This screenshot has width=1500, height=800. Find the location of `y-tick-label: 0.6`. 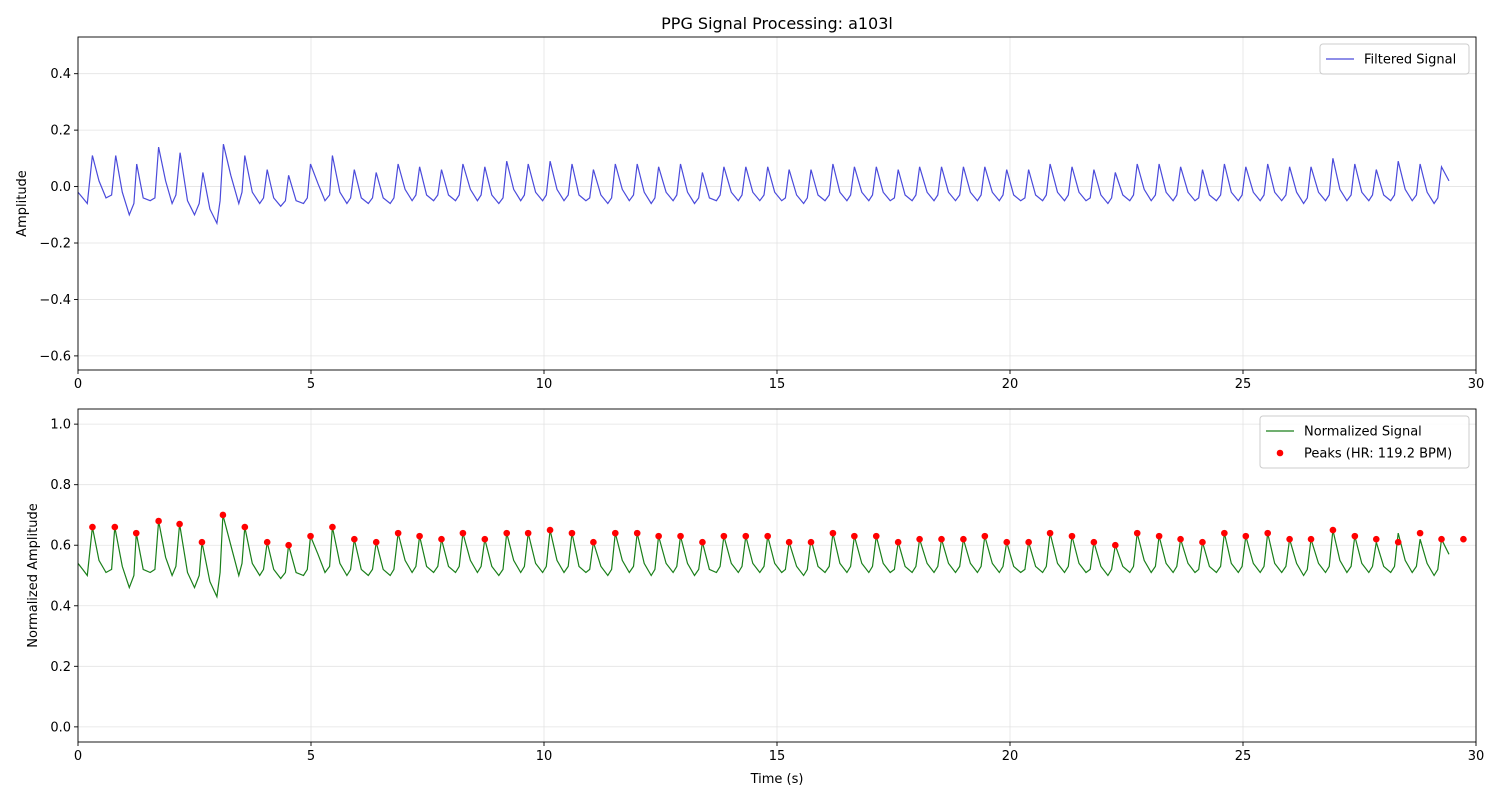

y-tick-label: 0.6 is located at coordinates (60, 546).